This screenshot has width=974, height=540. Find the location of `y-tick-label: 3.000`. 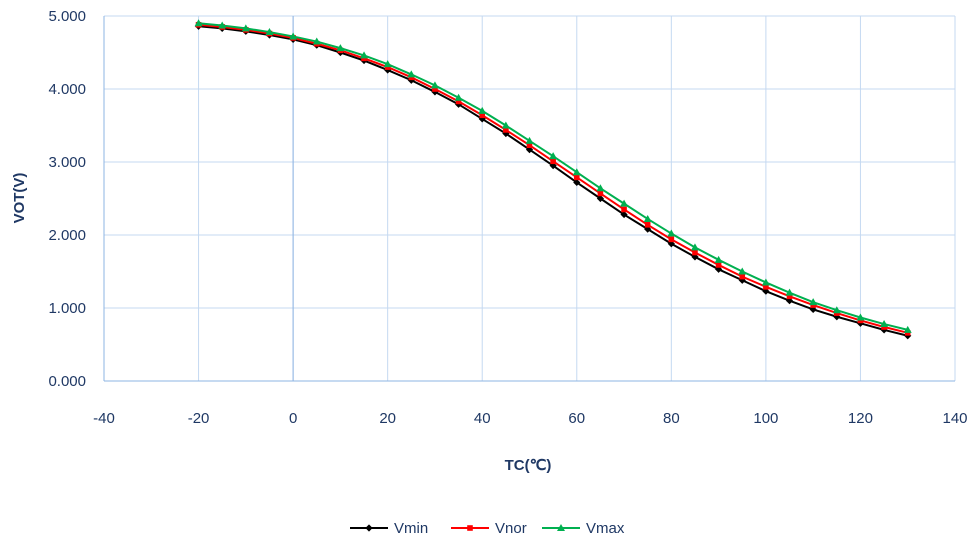

y-tick-label: 3.000 is located at coordinates (67, 162).